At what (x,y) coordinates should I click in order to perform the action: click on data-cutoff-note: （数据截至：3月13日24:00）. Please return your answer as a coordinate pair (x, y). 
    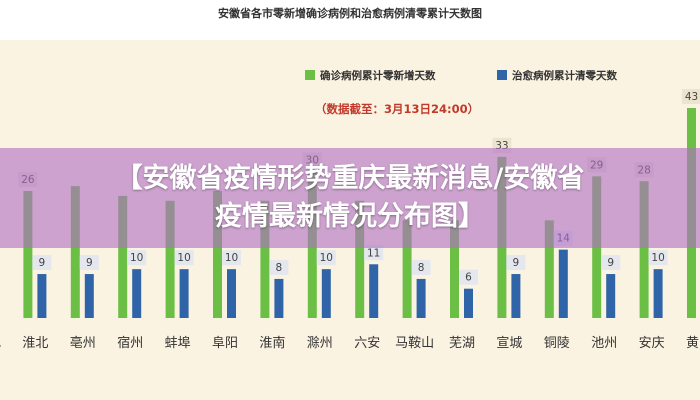
    Looking at the image, I should click on (397, 109).